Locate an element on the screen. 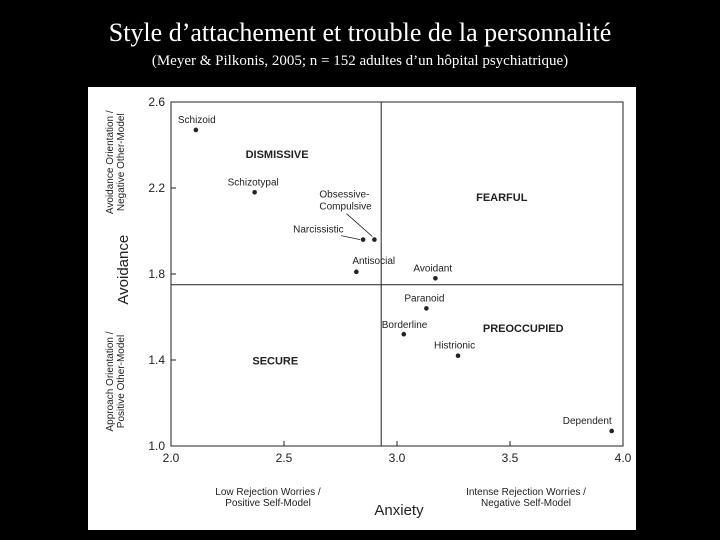  point-label: Paranoid is located at coordinates (424, 298).